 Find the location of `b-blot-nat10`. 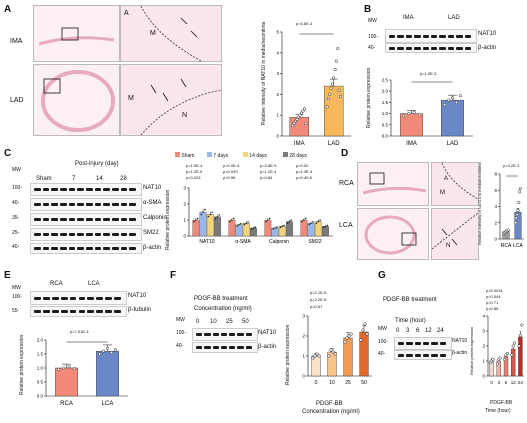

b-blot-nat10 is located at coordinates (431, 36).